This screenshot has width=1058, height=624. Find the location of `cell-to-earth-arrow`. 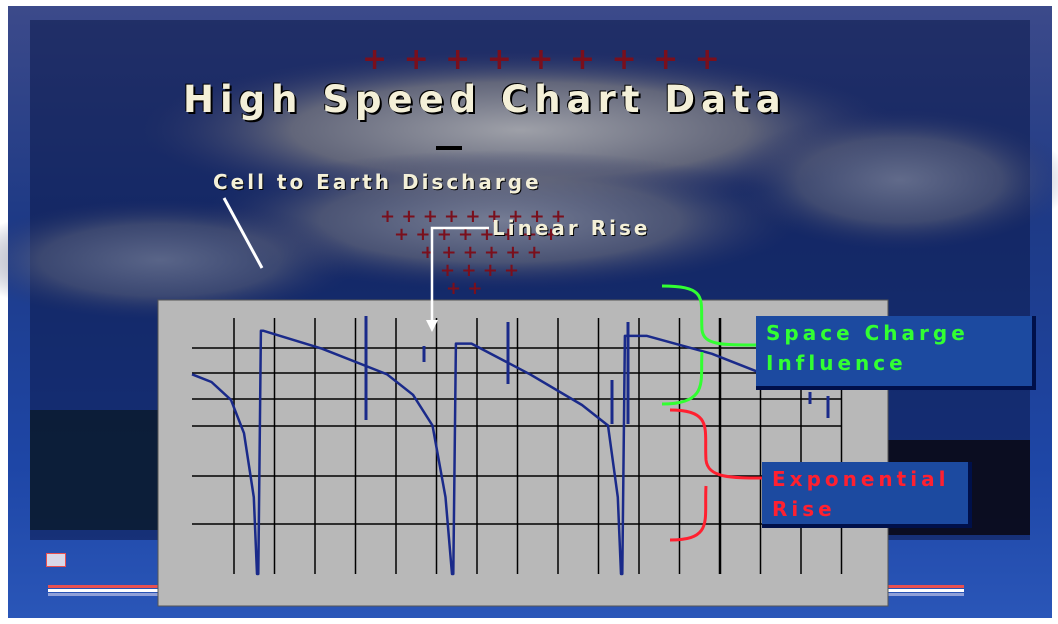

cell-to-earth-arrow is located at coordinates (243, 233).